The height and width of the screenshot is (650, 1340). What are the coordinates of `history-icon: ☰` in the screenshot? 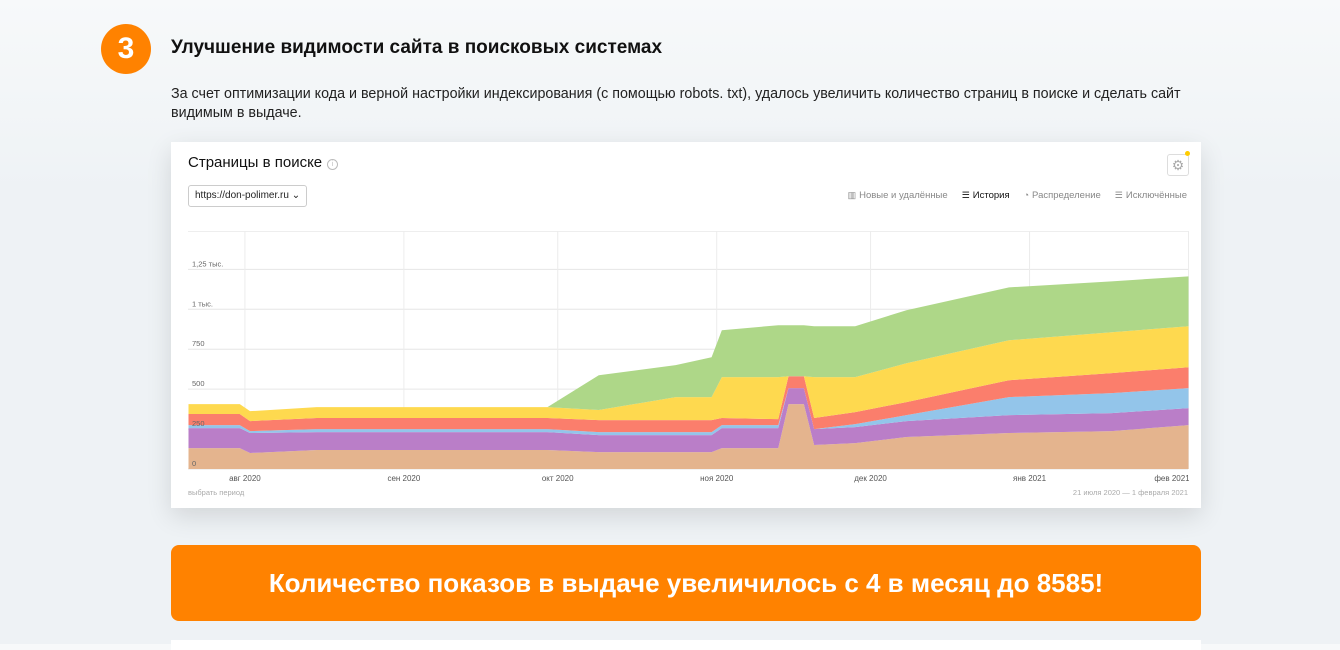 It's located at (965, 195).